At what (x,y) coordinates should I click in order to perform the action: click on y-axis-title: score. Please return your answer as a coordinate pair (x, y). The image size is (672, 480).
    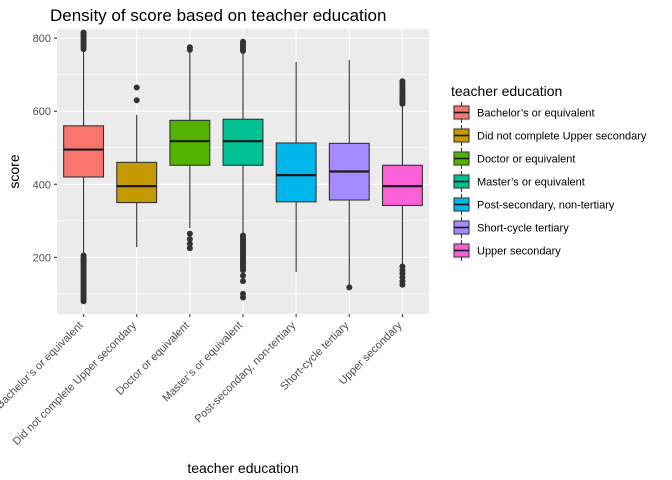
    Looking at the image, I should click on (14, 171).